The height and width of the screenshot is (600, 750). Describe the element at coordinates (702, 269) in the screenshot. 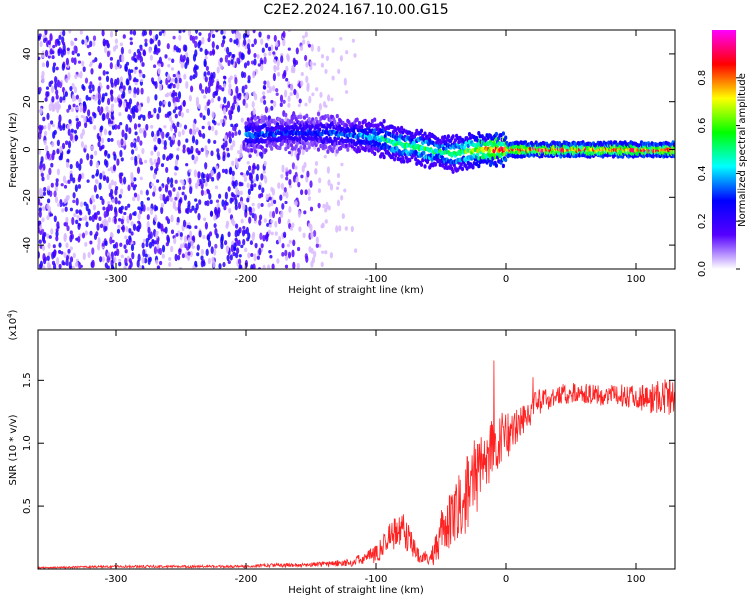

I see `colorbar-tick-label: 0.0` at that location.